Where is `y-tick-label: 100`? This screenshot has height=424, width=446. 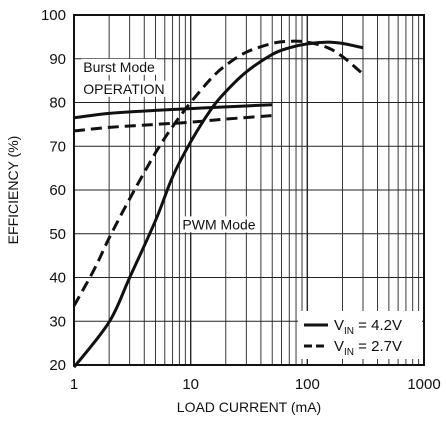
y-tick-label: 100 is located at coordinates (53, 15).